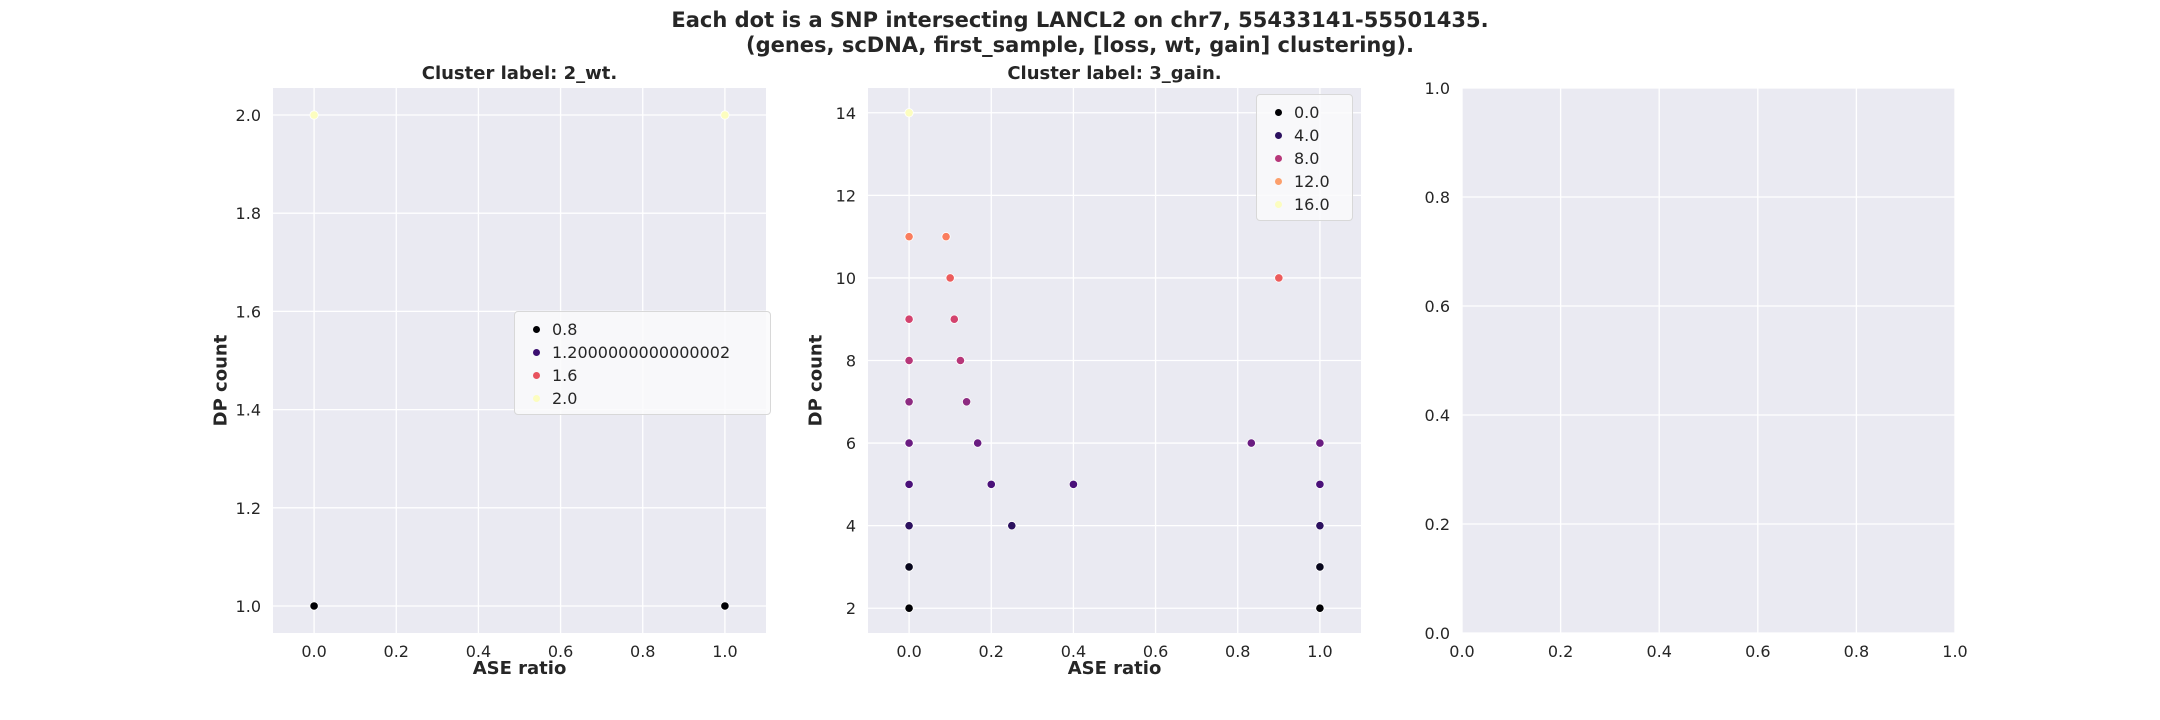 The image size is (2160, 720). Describe the element at coordinates (1312, 204) in the screenshot. I see `legend-label: 16.0` at that location.